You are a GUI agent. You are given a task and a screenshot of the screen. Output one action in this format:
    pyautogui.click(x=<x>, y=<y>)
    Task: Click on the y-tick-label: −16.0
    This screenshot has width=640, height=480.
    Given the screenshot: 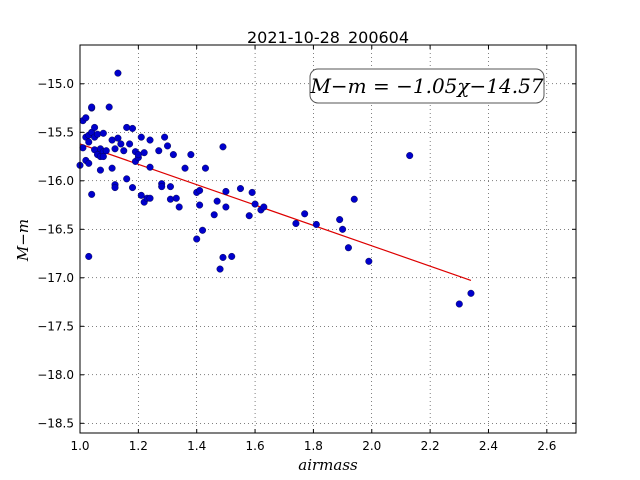 What is the action you would take?
    pyautogui.click(x=55, y=181)
    